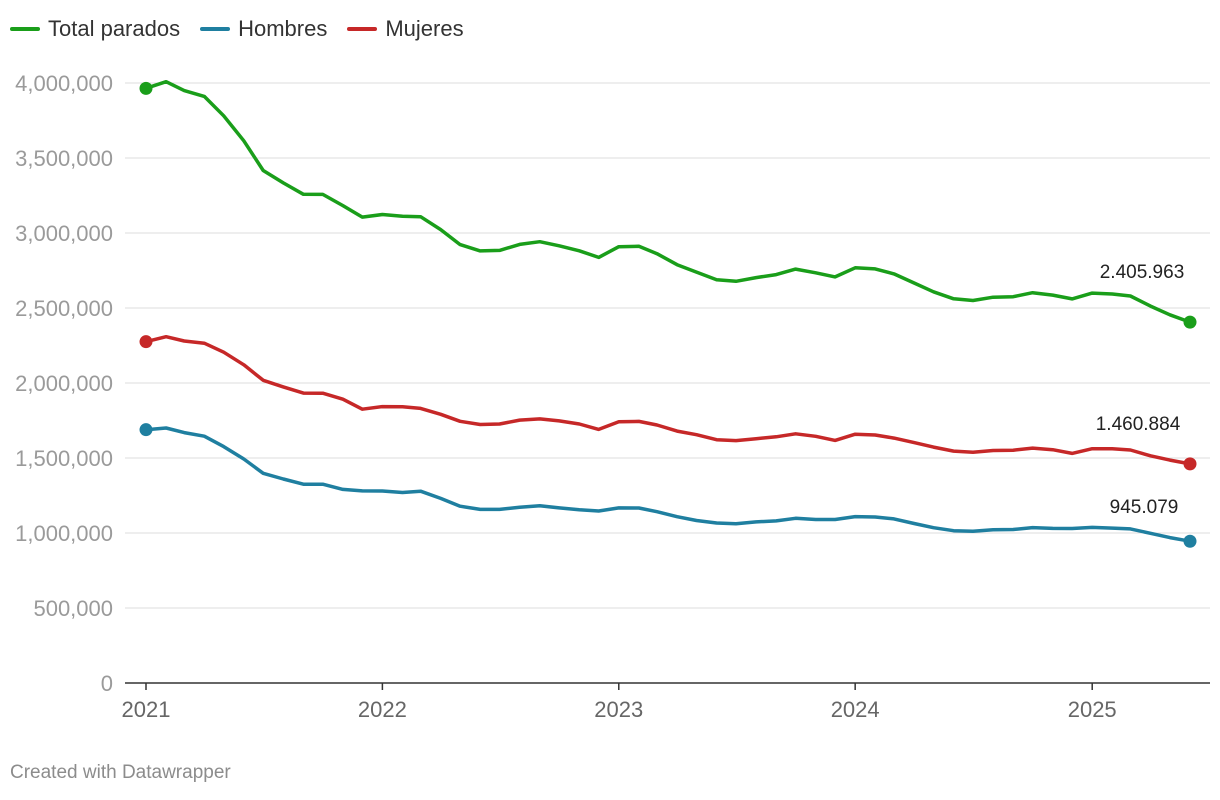  Describe the element at coordinates (382, 709) in the screenshot. I see `x-tick-label: 2022` at that location.